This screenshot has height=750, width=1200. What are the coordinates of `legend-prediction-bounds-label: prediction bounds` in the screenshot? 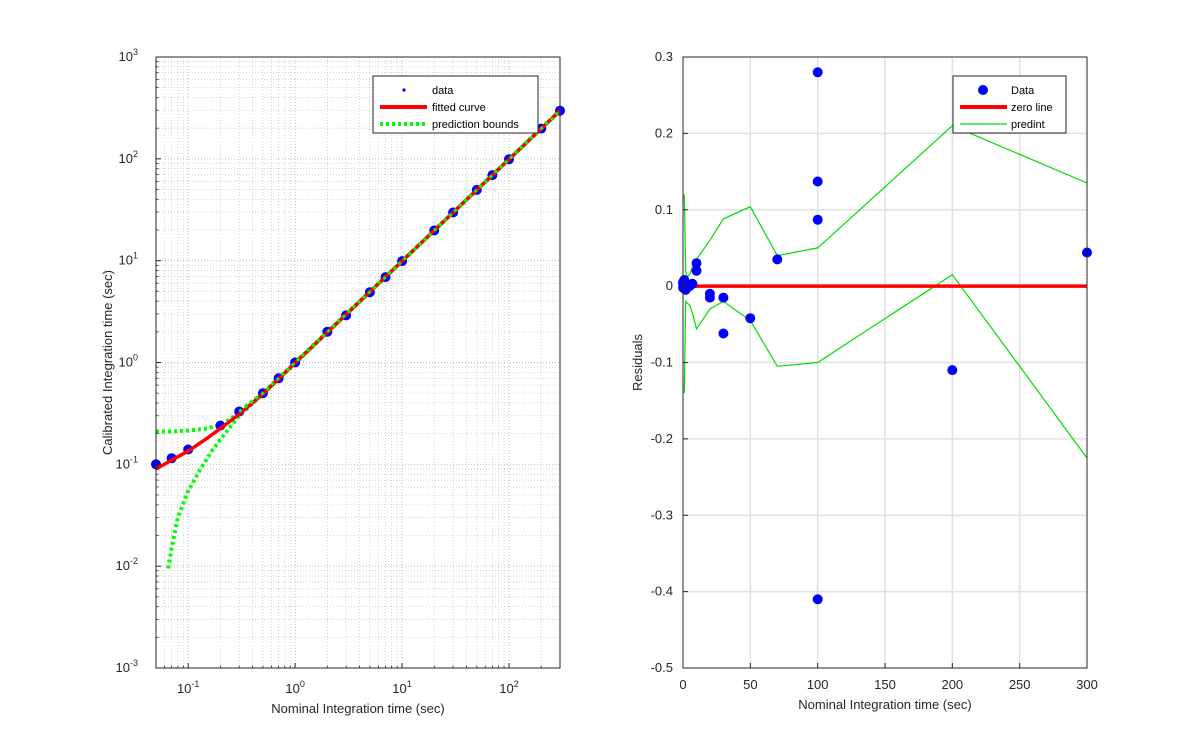 It's located at (475, 125).